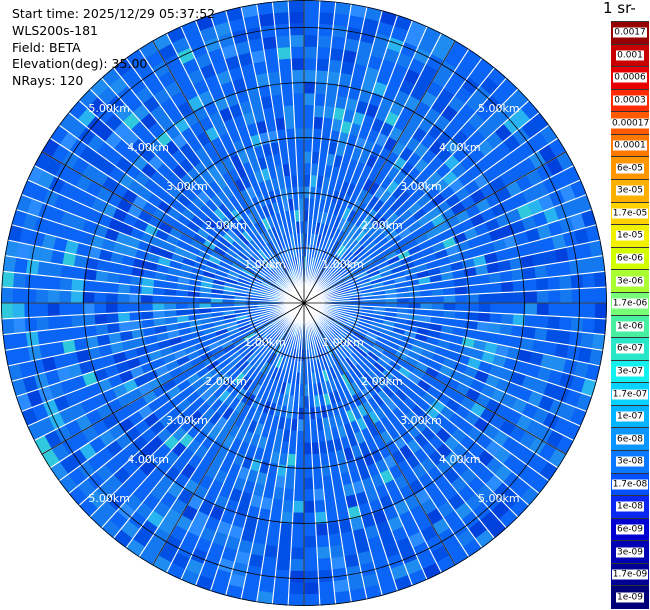 The image size is (650, 610). I want to click on colorbar-cell: 3e-08, so click(630, 461).